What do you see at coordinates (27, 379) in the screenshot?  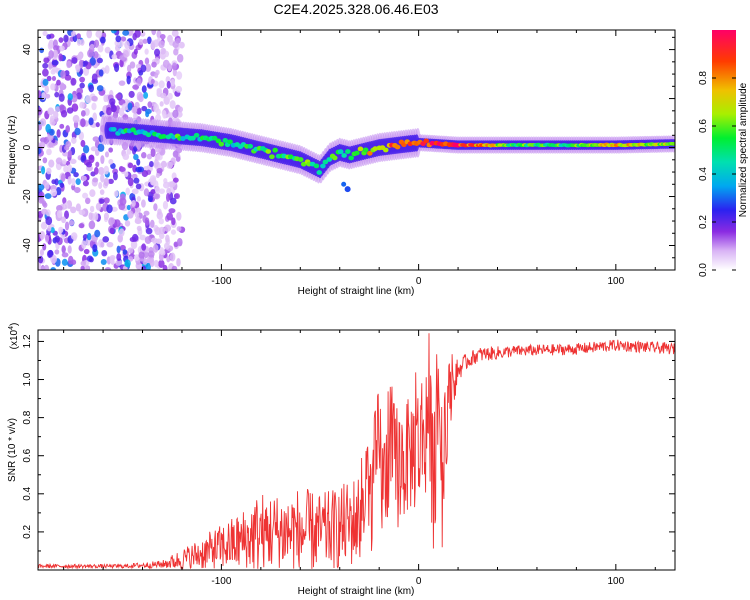 I see `y-tick-label: 1.0` at bounding box center [27, 379].